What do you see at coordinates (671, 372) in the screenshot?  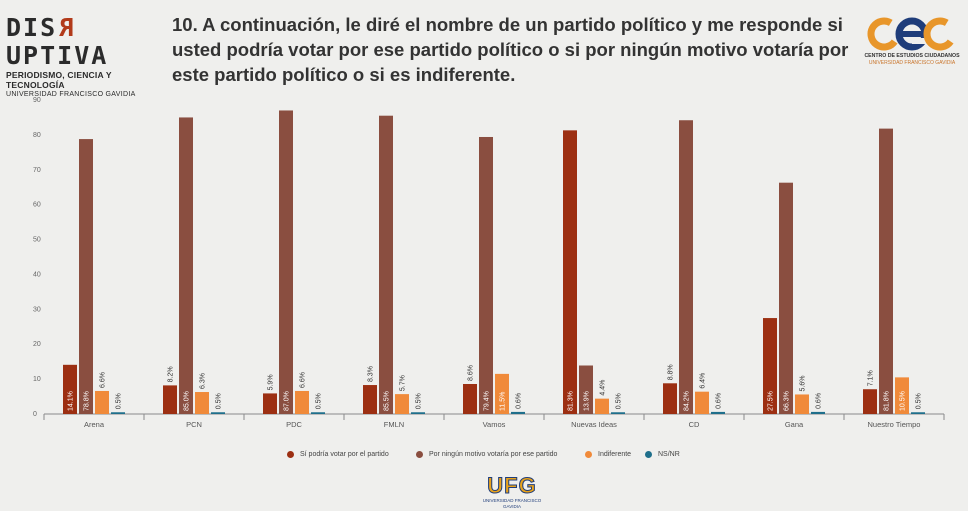 I see `data-label: 8.8%` at bounding box center [671, 372].